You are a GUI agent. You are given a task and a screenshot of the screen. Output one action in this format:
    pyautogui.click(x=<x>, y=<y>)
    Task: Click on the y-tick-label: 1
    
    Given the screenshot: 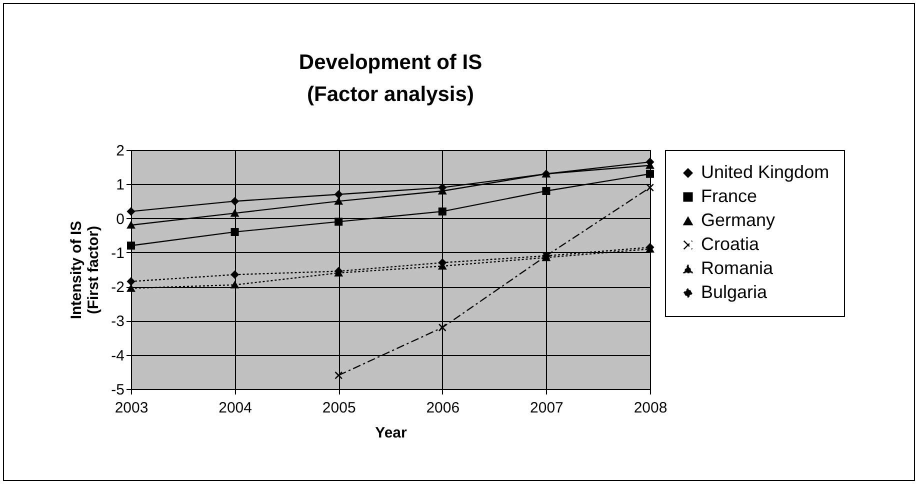 What is the action you would take?
    pyautogui.click(x=120, y=185)
    